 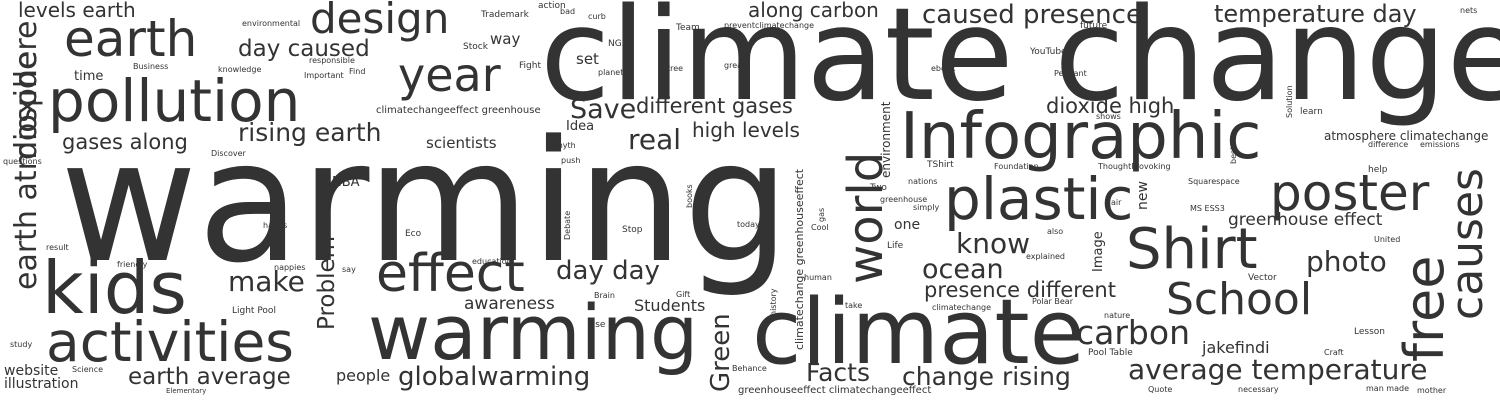 What do you see at coordinates (818, 277) in the screenshot?
I see `word-history: human` at bounding box center [818, 277].